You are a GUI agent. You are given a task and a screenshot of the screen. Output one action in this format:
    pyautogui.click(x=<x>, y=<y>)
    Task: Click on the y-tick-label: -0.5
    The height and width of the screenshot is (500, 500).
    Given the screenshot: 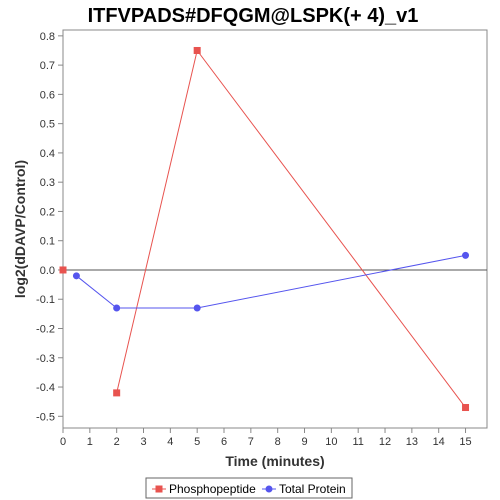 What is the action you would take?
    pyautogui.click(x=45, y=417)
    